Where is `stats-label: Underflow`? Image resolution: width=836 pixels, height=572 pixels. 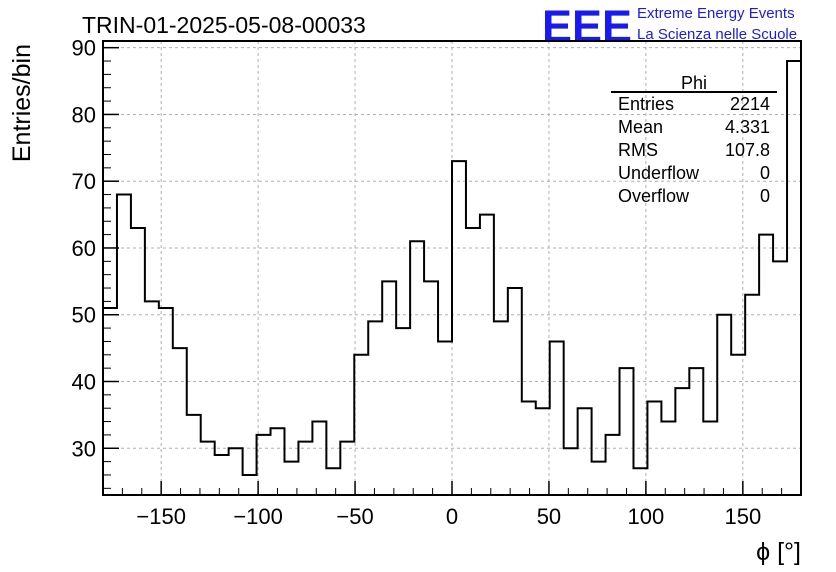
stats-label: Underflow is located at coordinates (659, 173).